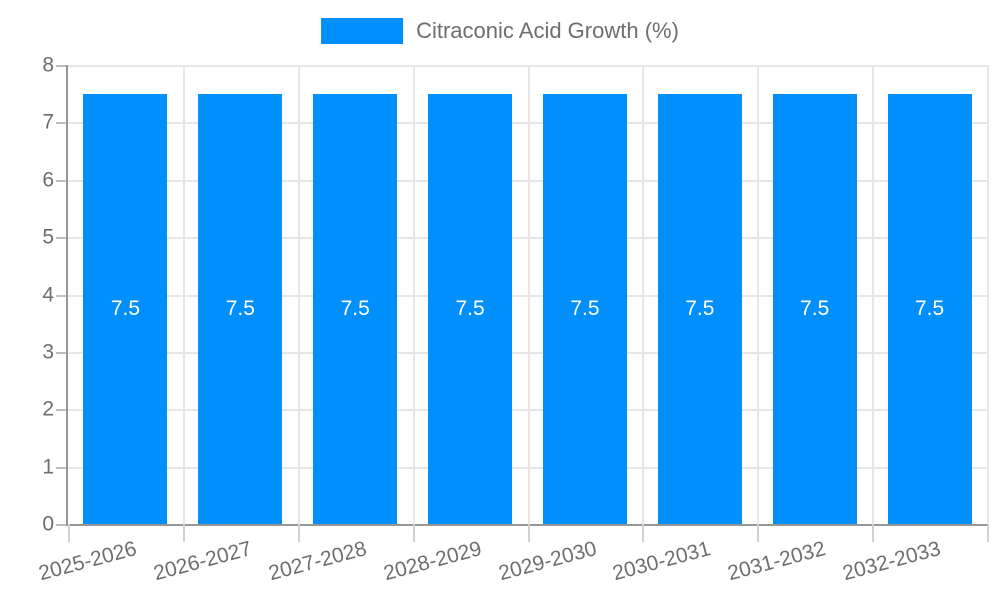  Describe the element at coordinates (48, 180) in the screenshot. I see `y-axis-tick-label: 6` at that location.